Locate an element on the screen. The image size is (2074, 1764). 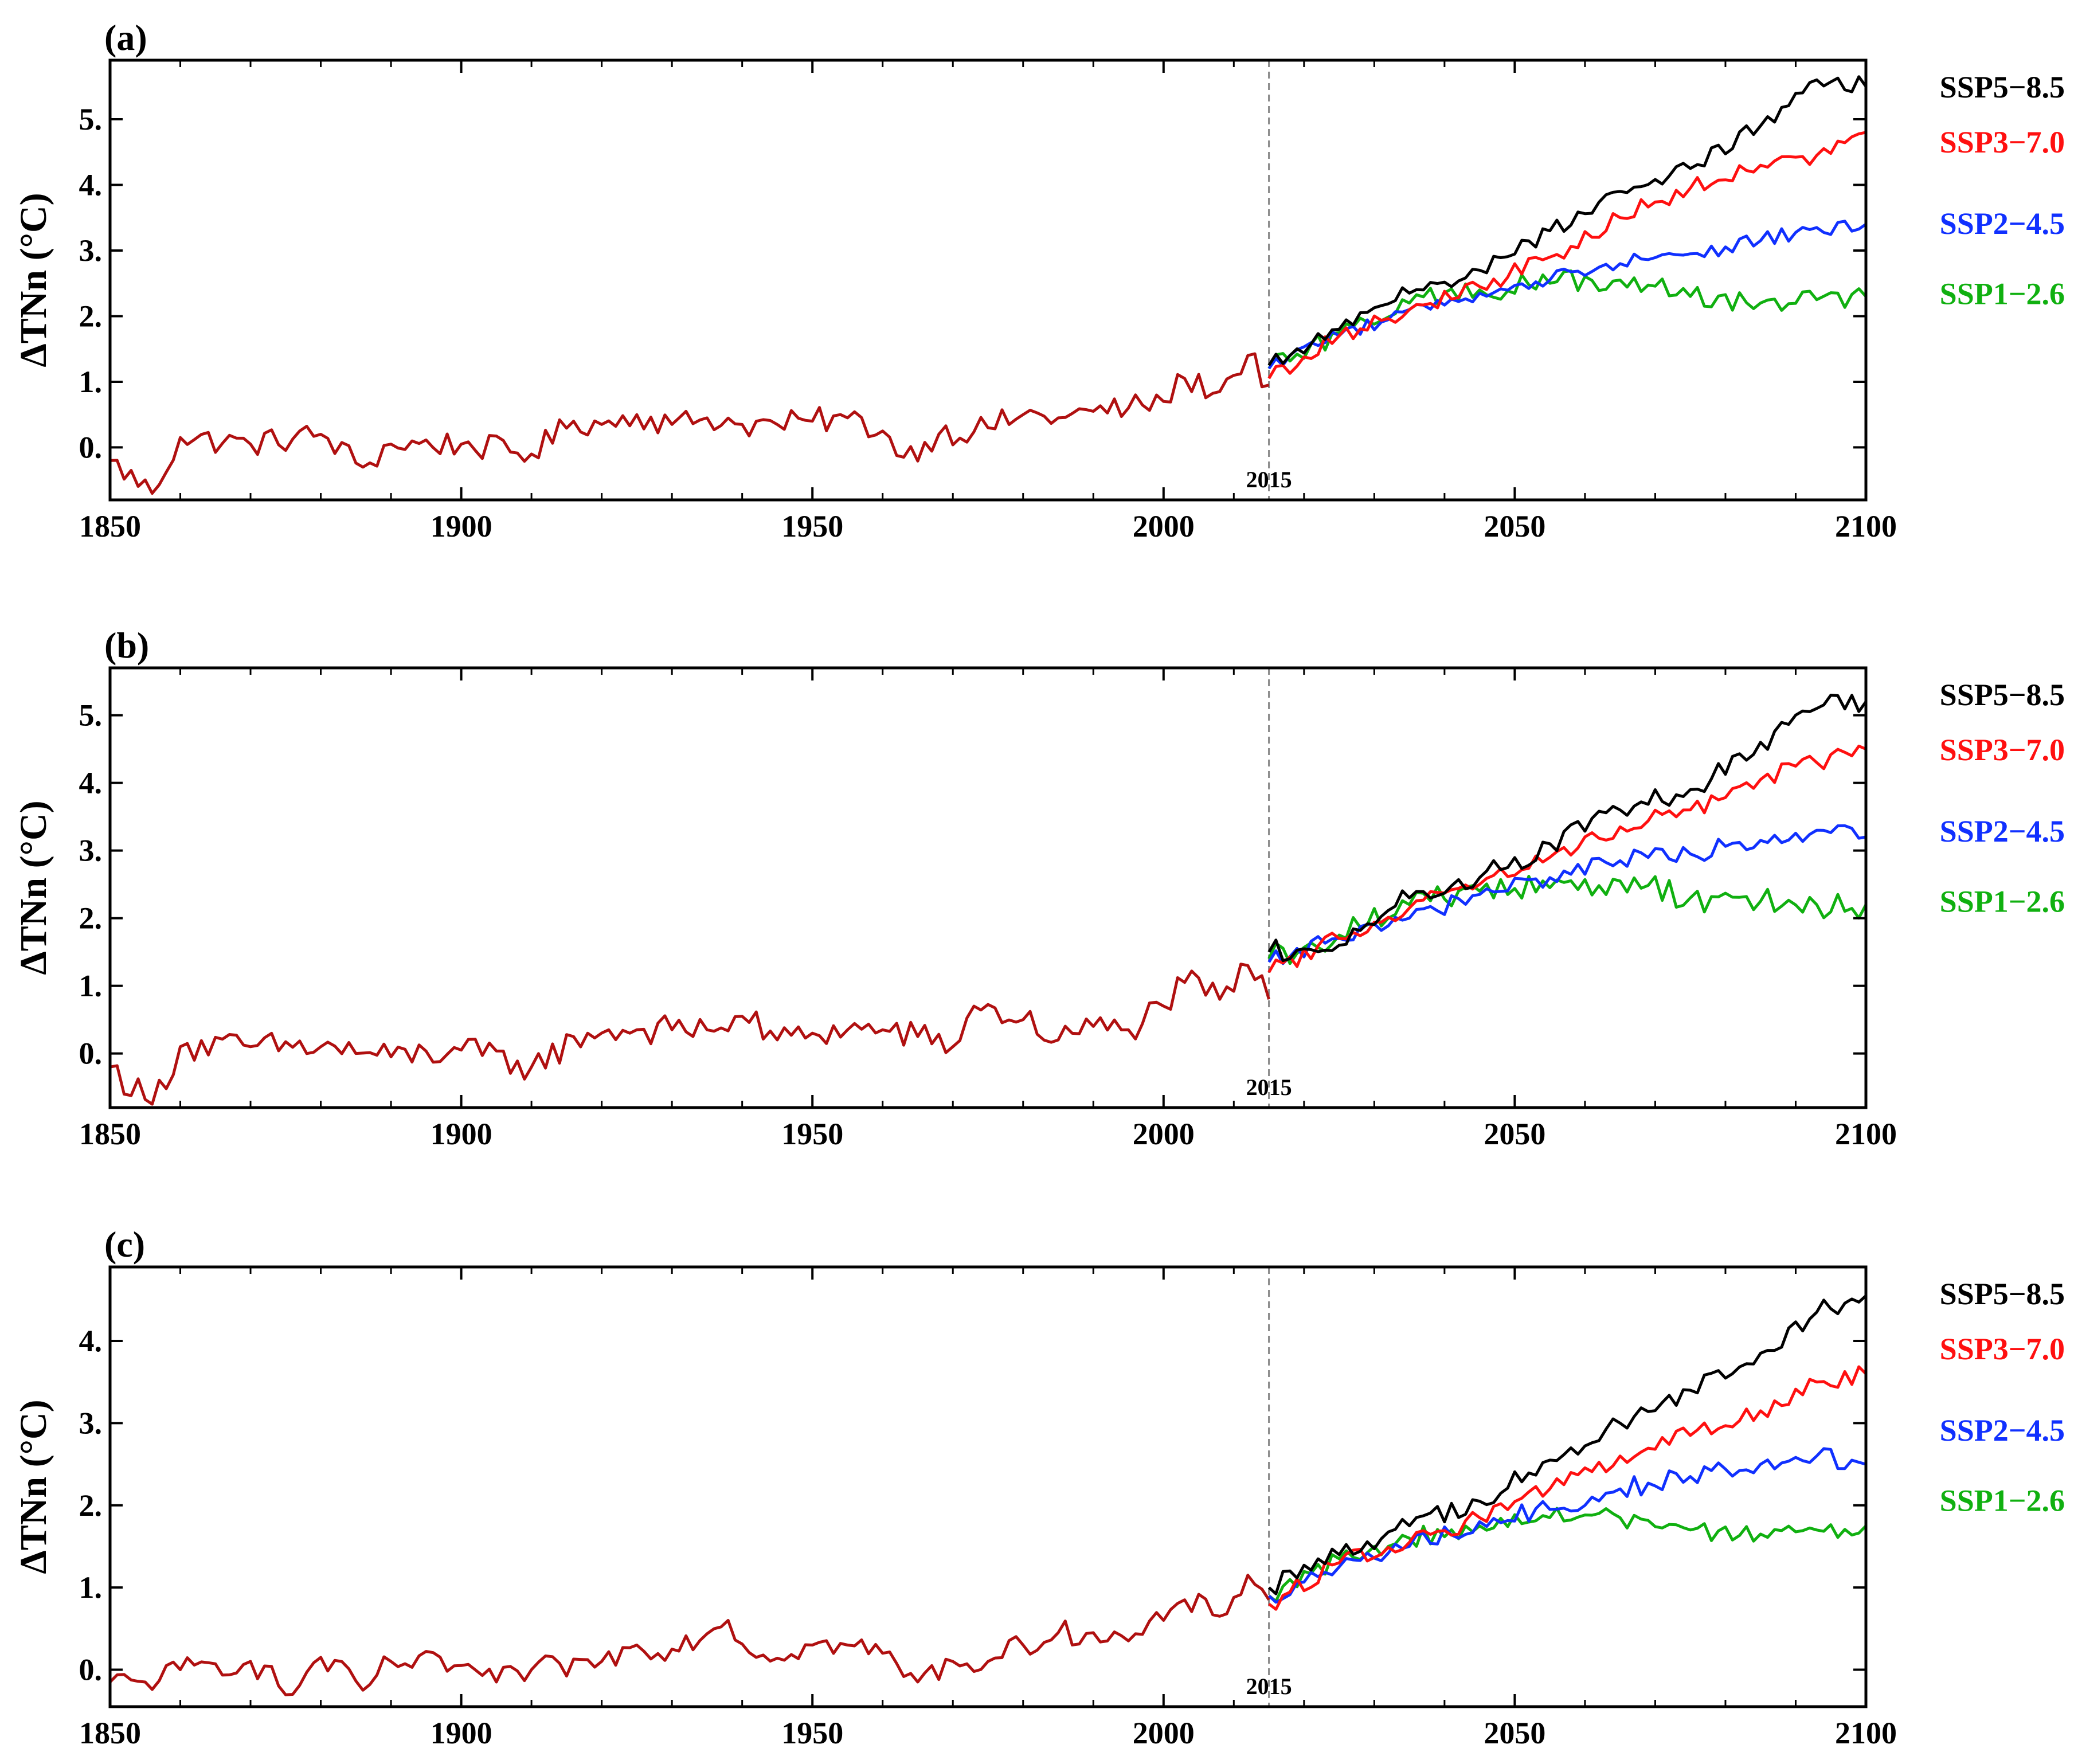
panel-label: (b) is located at coordinates (127, 645).